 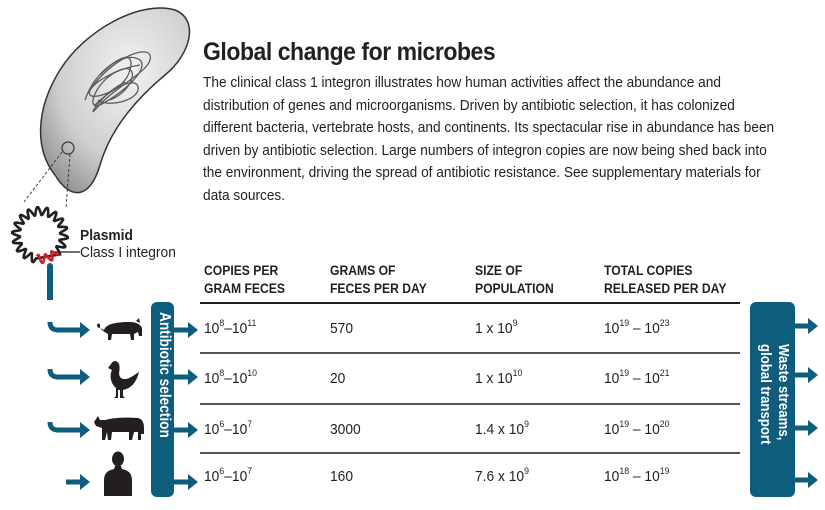 I want to click on total-copies-cell: 1019 – 1023, so click(x=637, y=327).